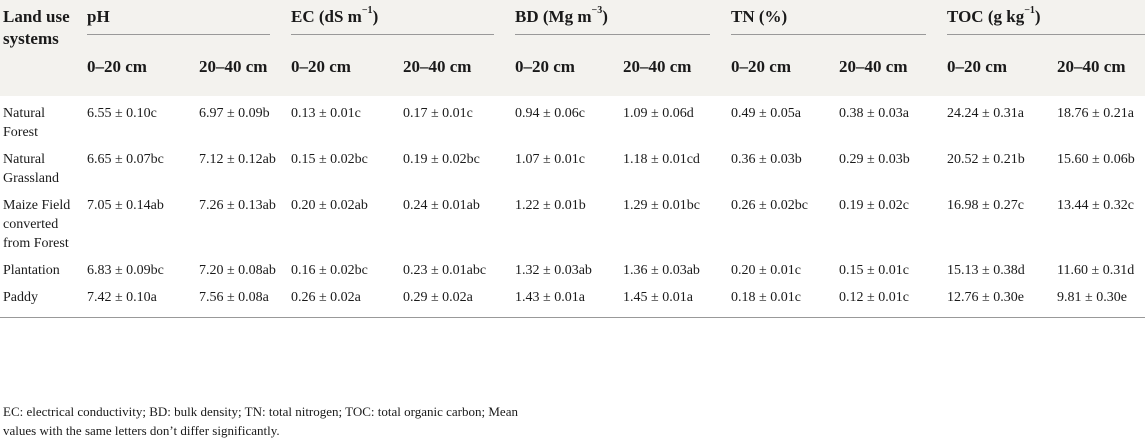 The height and width of the screenshot is (448, 1145). Describe the element at coordinates (550, 159) in the screenshot. I see `value-cell: 1.07 ± 0.01c` at that location.